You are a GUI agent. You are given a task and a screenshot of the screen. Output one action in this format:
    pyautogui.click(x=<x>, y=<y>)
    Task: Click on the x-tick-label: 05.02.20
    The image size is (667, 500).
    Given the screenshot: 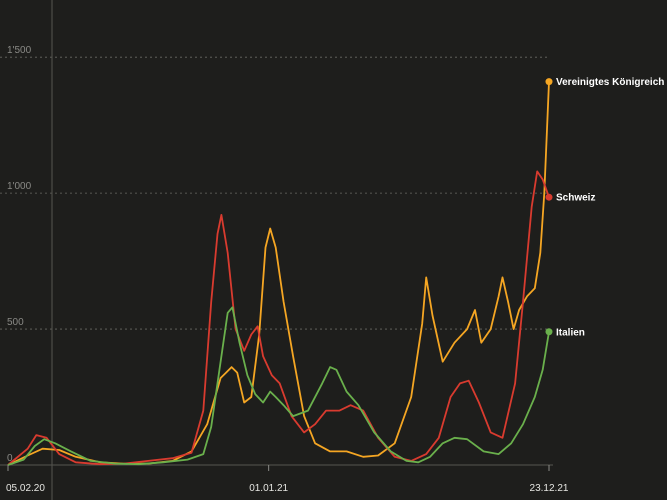 What is the action you would take?
    pyautogui.click(x=25, y=488)
    